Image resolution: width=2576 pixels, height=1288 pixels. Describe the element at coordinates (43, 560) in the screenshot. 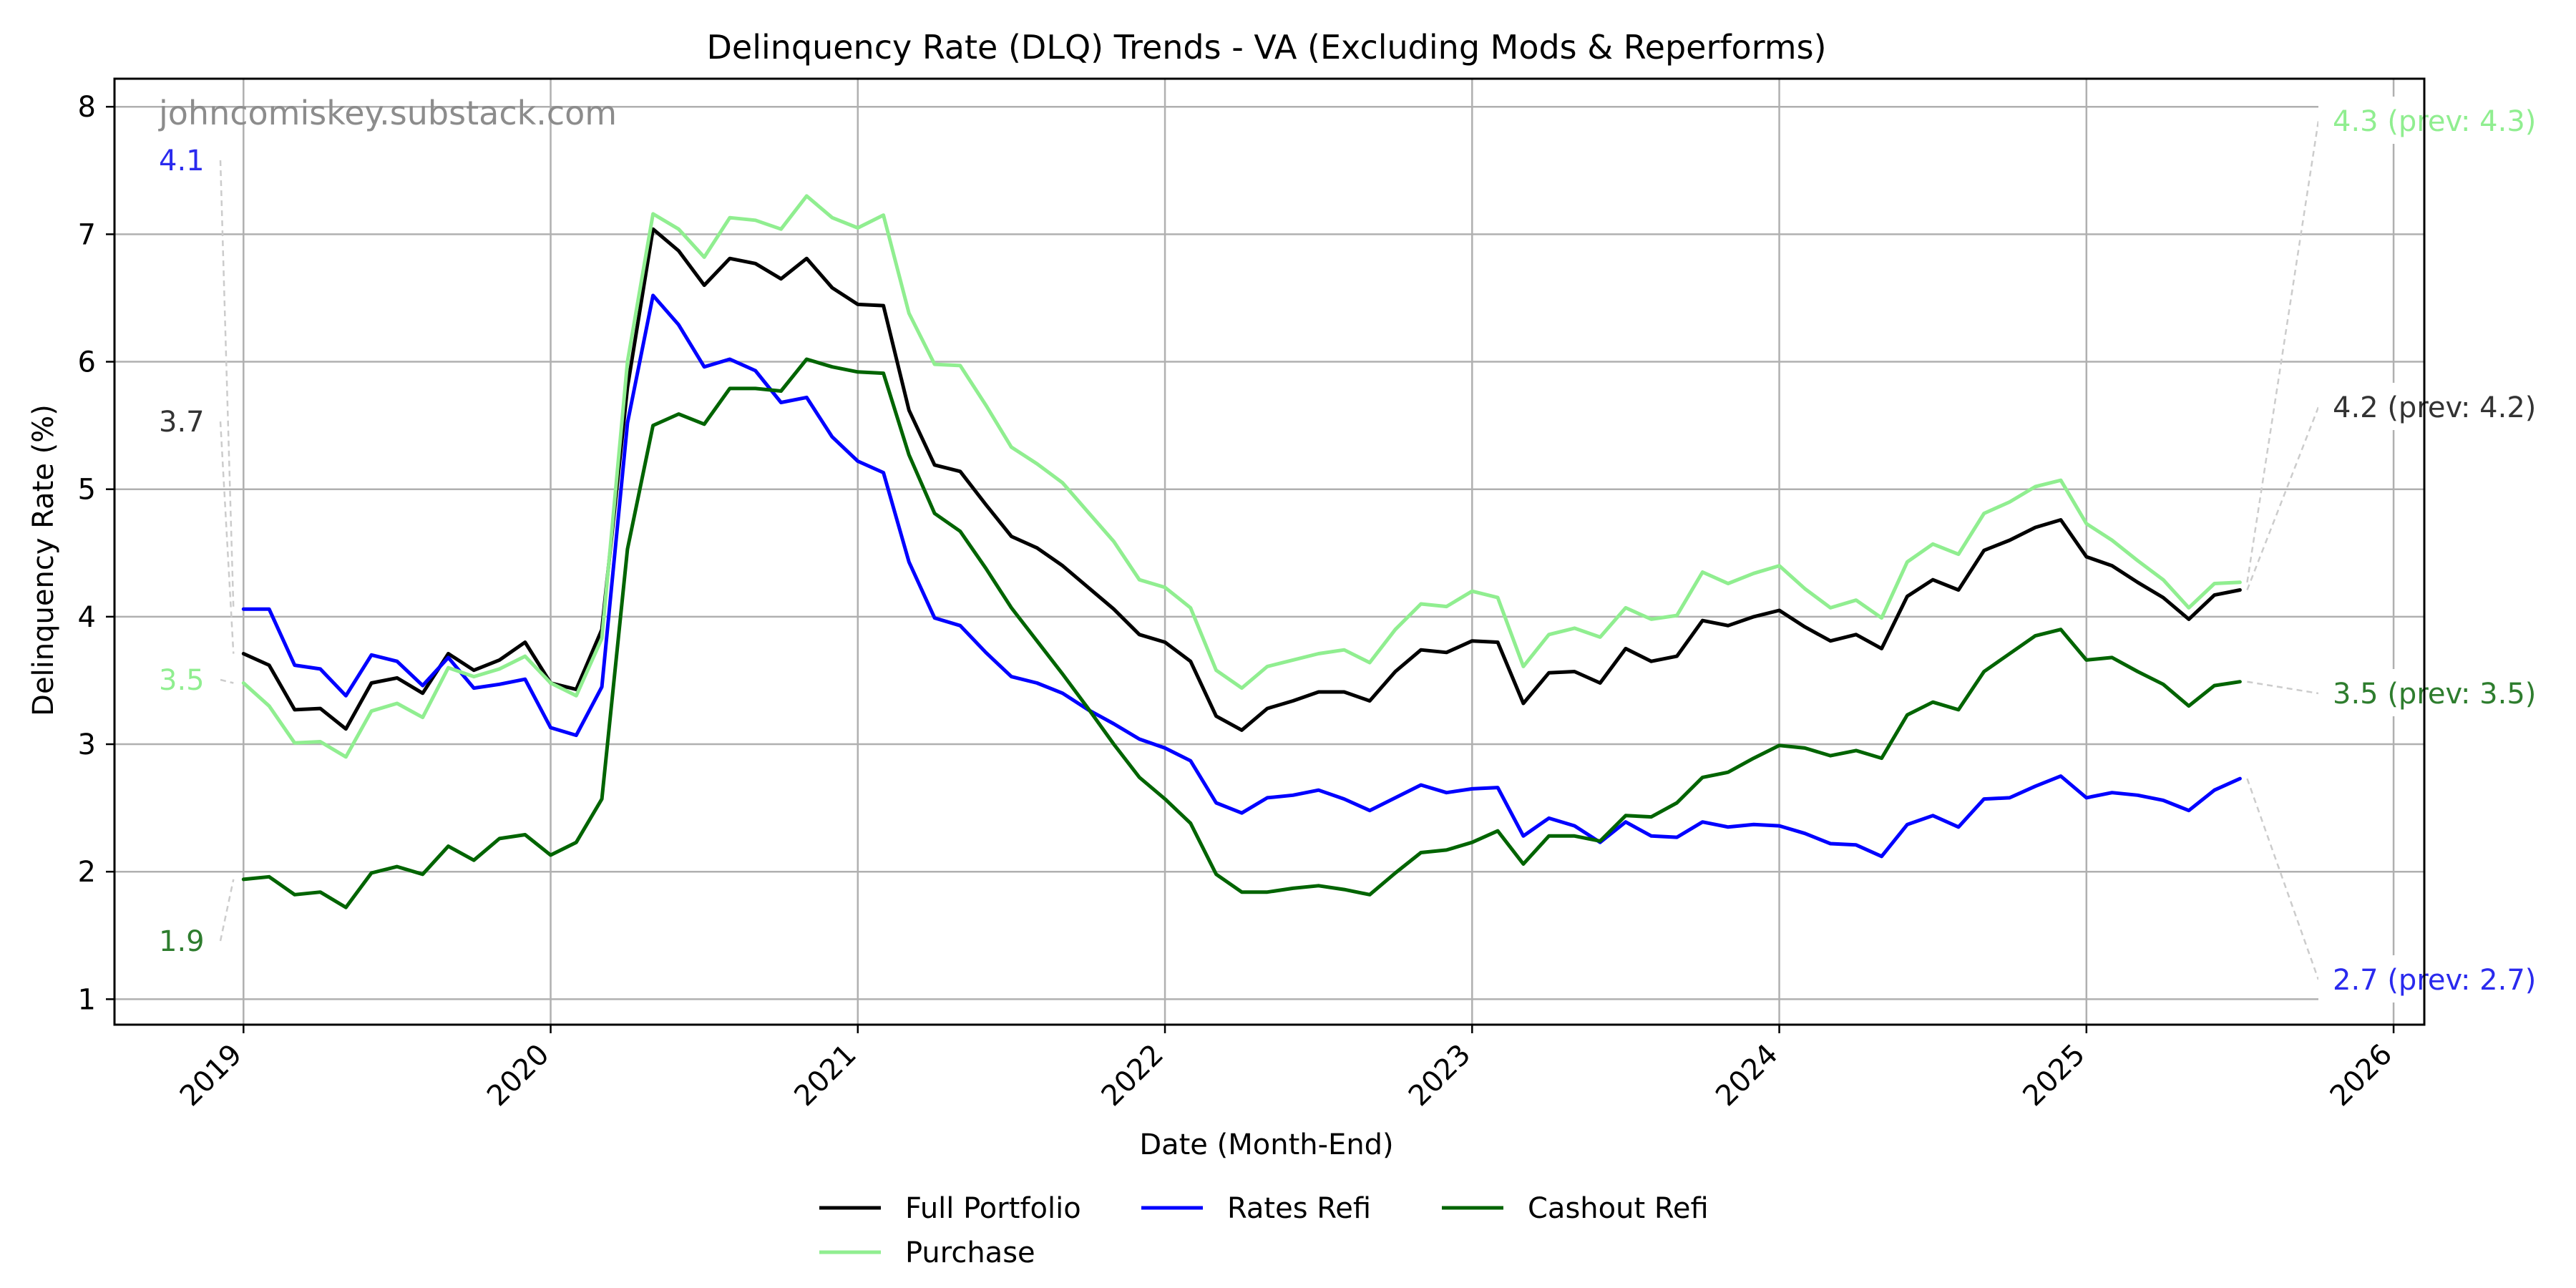

I see `y-axis-label: Delinquency Rate (%)` at that location.